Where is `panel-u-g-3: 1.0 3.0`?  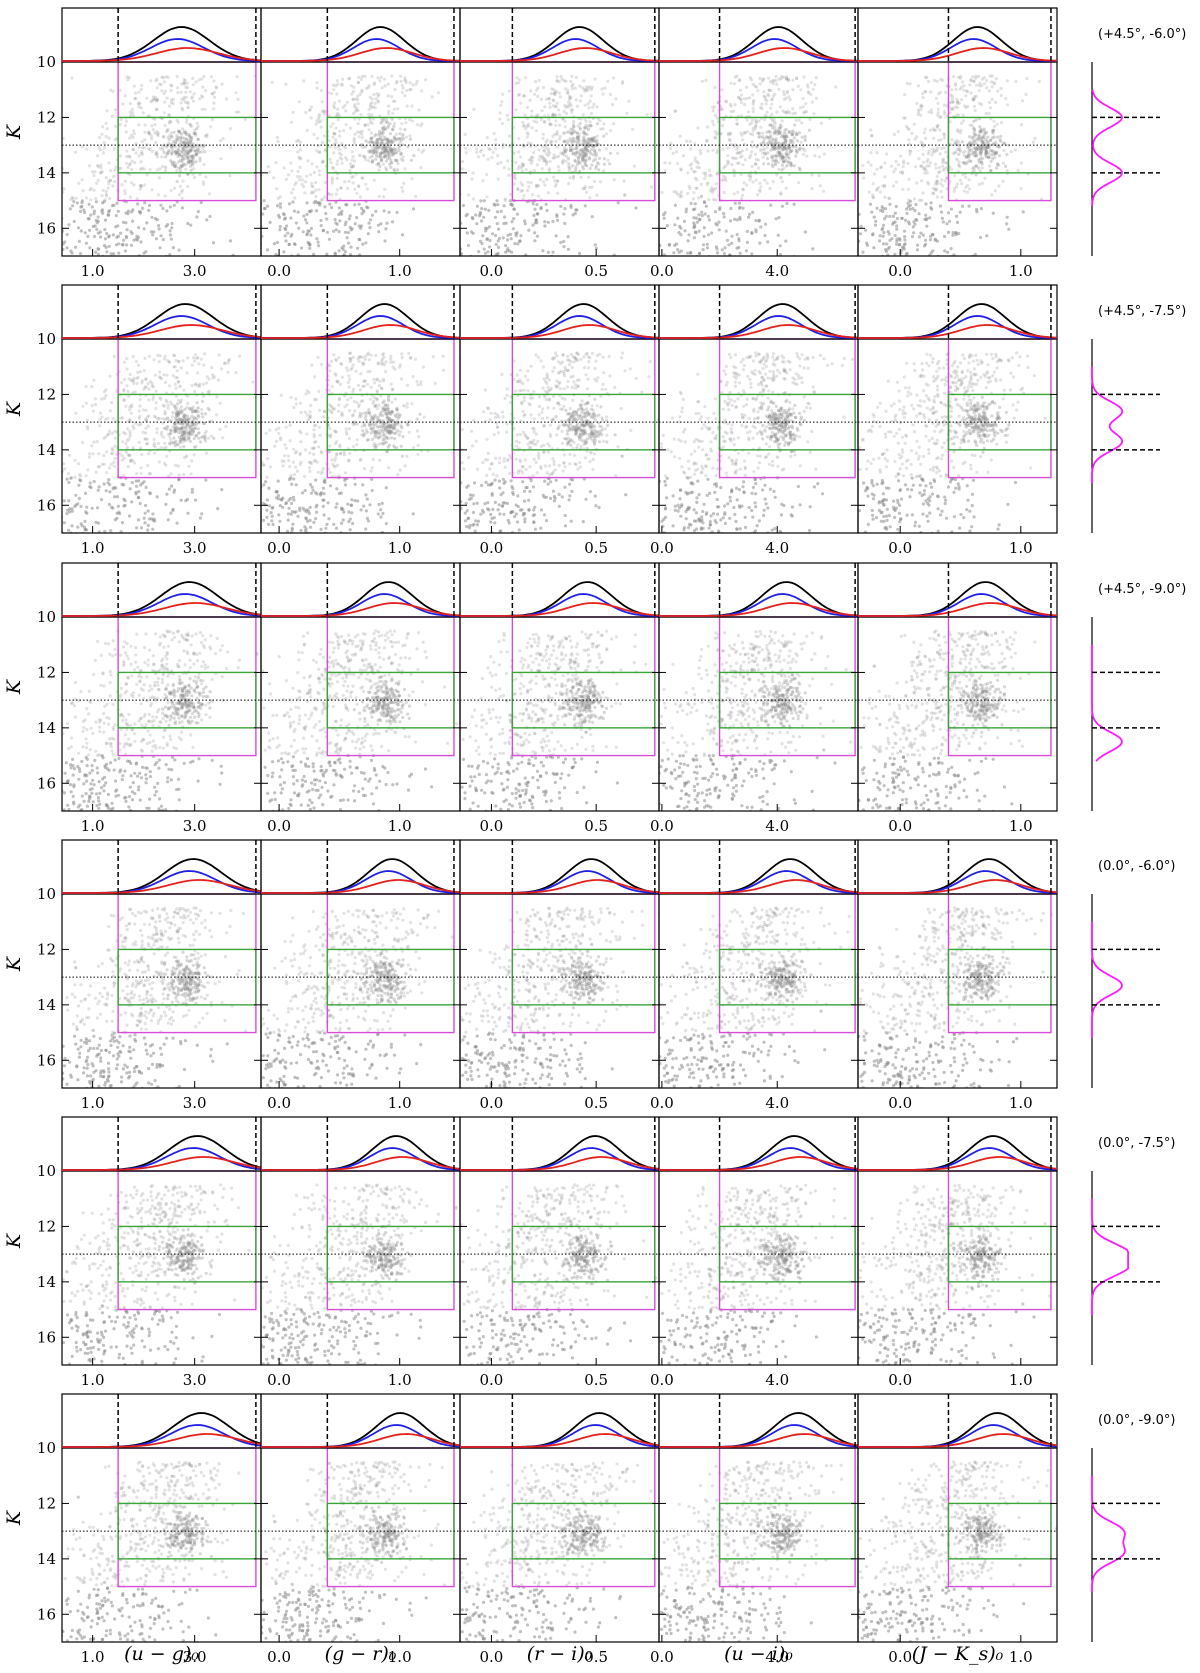 panel-u-g-3: 1.0 3.0 is located at coordinates (161, 975).